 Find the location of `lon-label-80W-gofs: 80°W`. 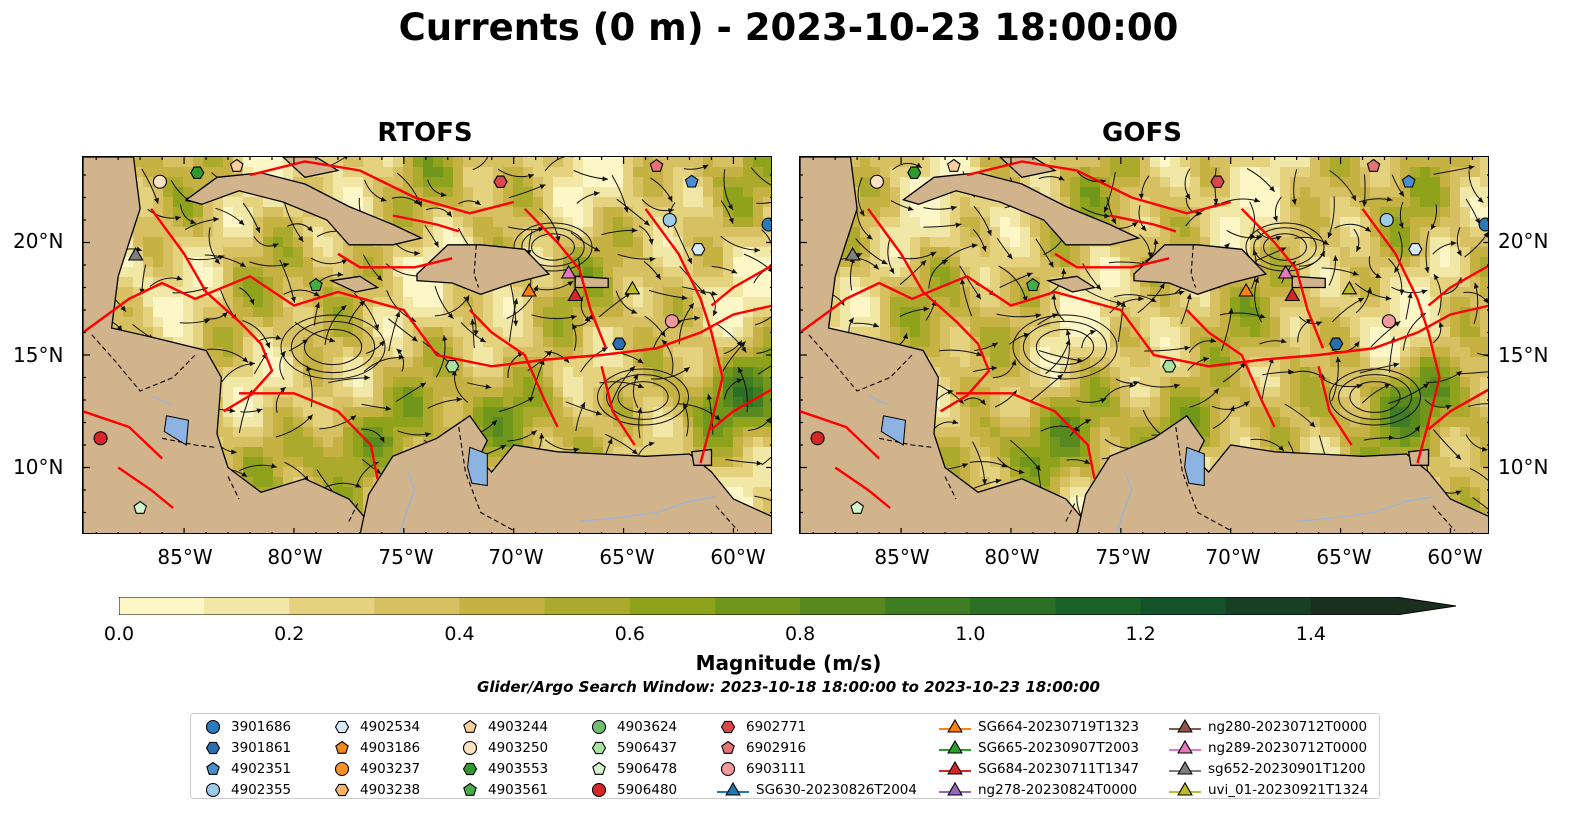

lon-label-80W-gofs: 80°W is located at coordinates (1012, 557).